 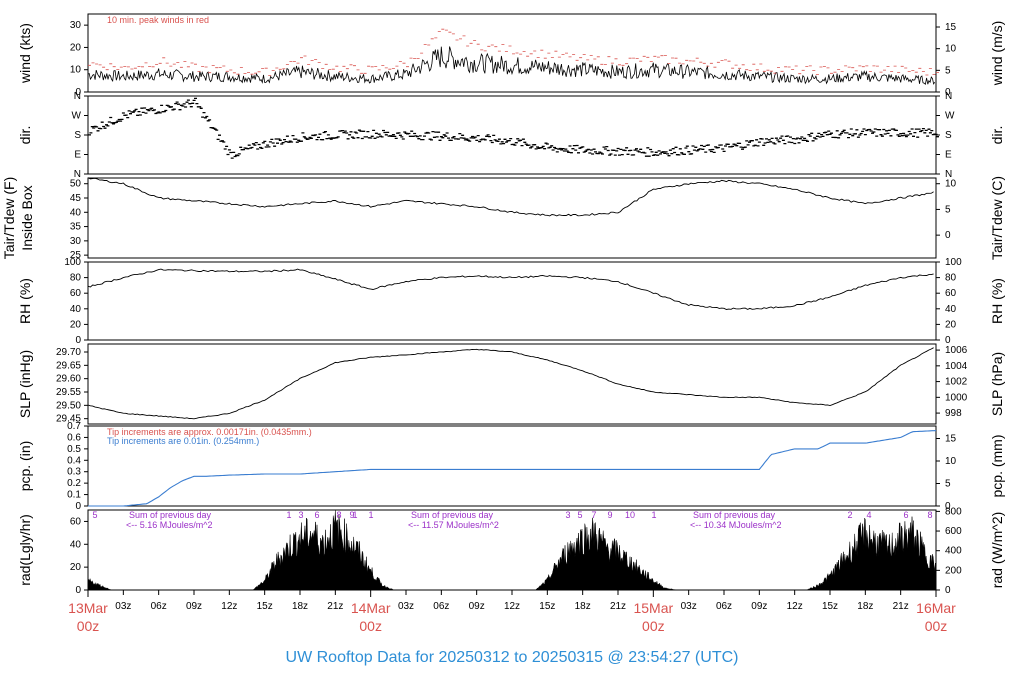 I want to click on dir-right-tick-label: E, so click(x=948, y=155).